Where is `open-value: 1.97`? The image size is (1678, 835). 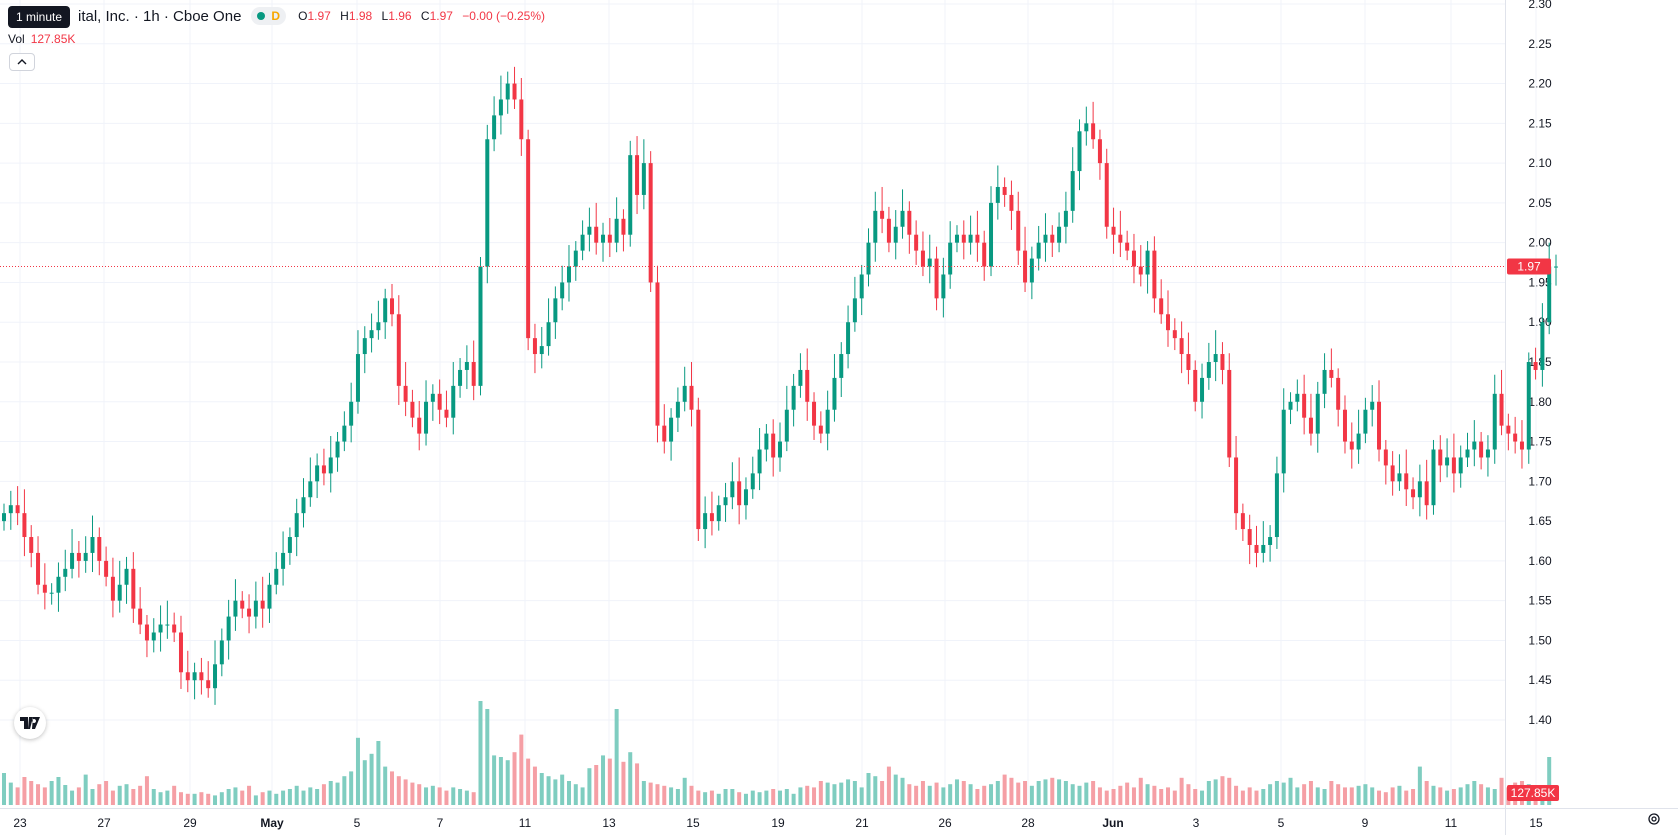 open-value: 1.97 is located at coordinates (319, 16).